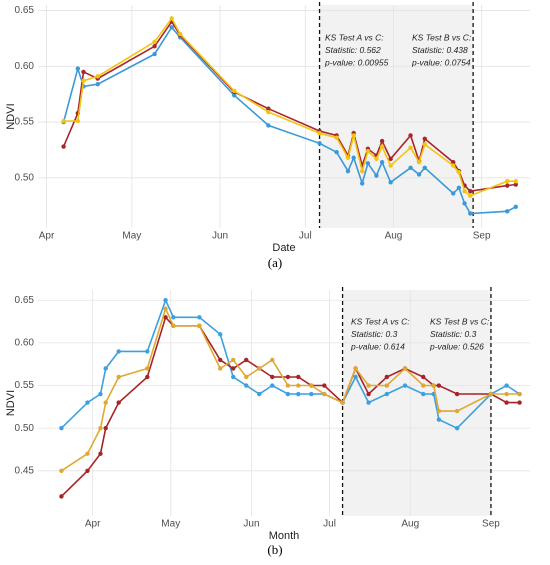 The image size is (550, 565). What do you see at coordinates (25, 300) in the screenshot?
I see `y-tick-label: 0.65` at bounding box center [25, 300].